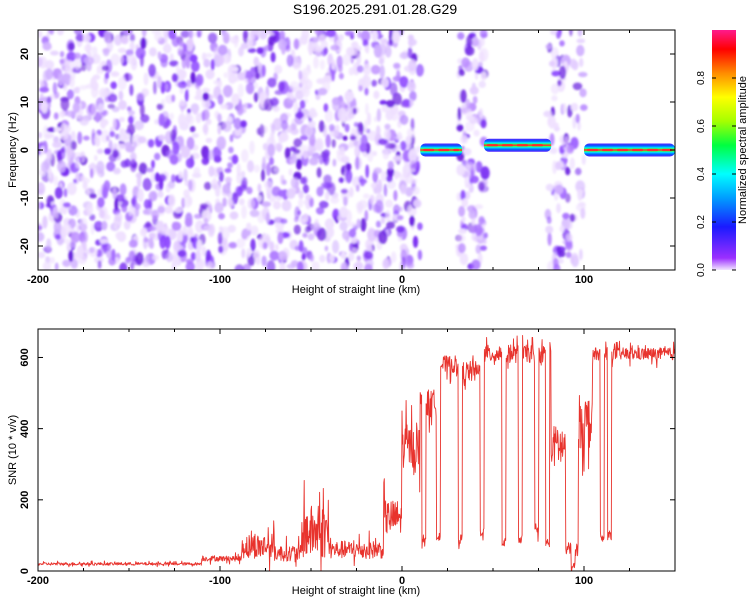  I want to click on spectrogram-xlabel: Height of straight line (km), so click(356, 290).